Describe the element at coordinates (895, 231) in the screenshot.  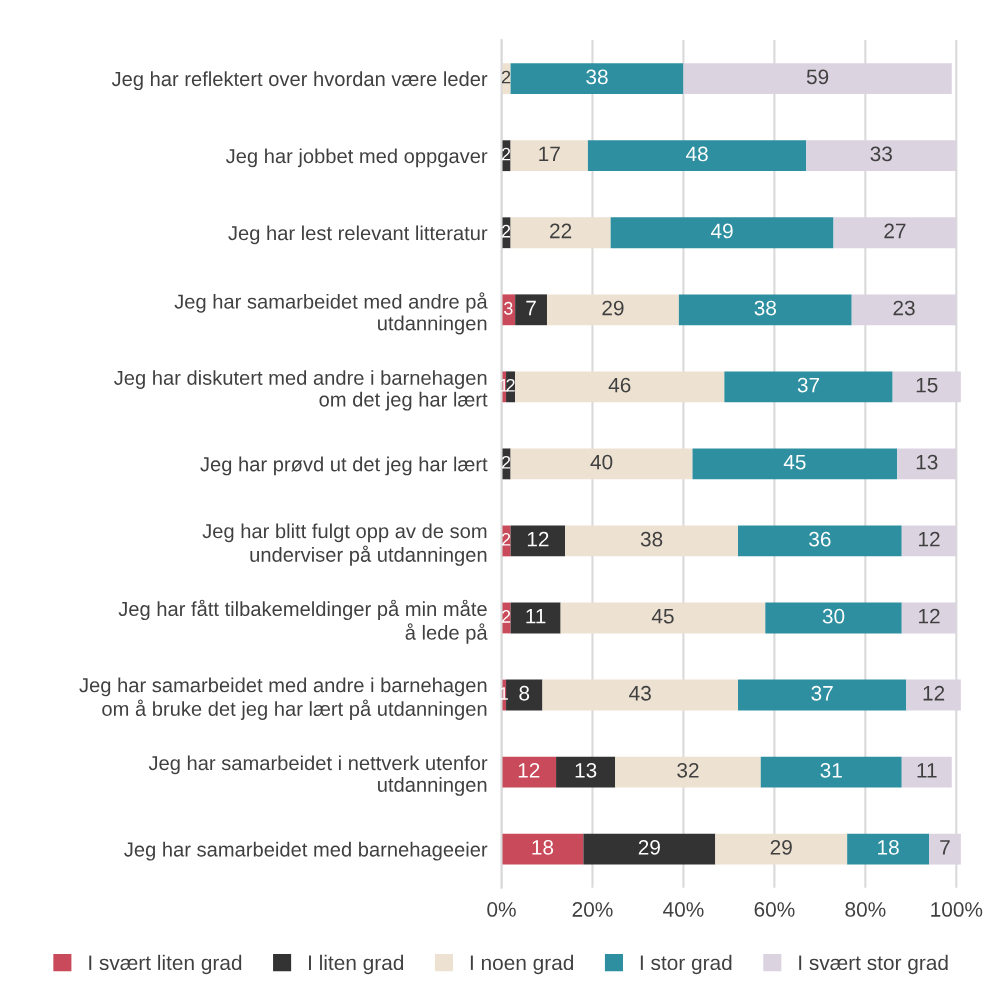
I see `data-label: 27` at that location.